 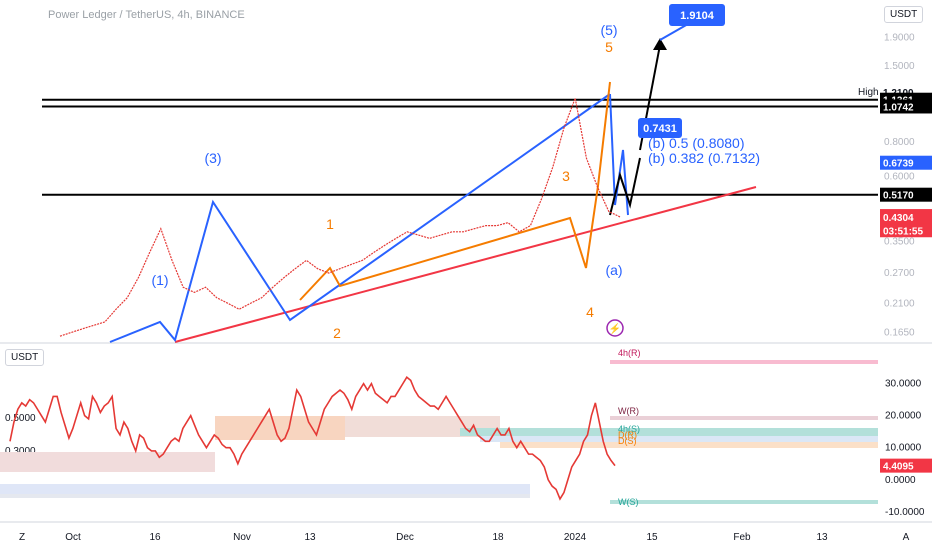 I want to click on price-label-text: 03:51:55, so click(x=903, y=231).